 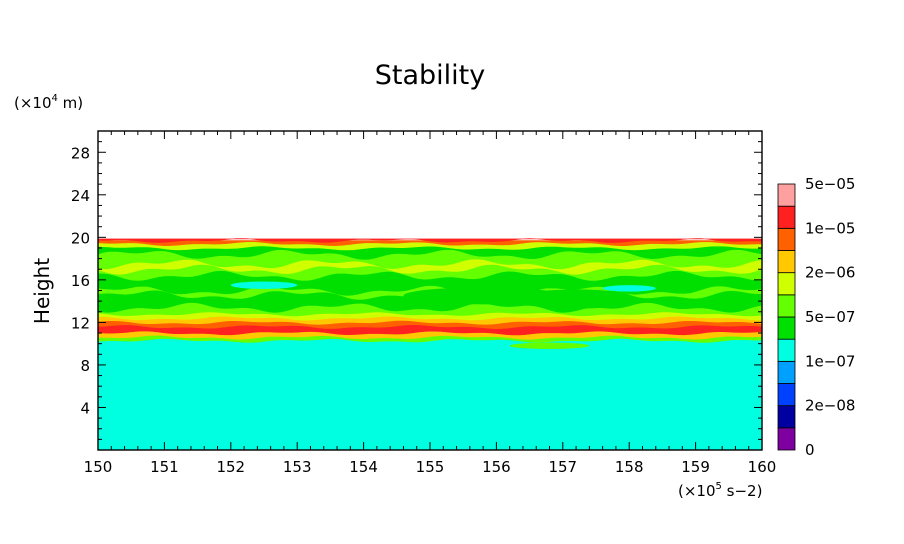 I want to click on y-tick-label: 20, so click(x=80, y=238).